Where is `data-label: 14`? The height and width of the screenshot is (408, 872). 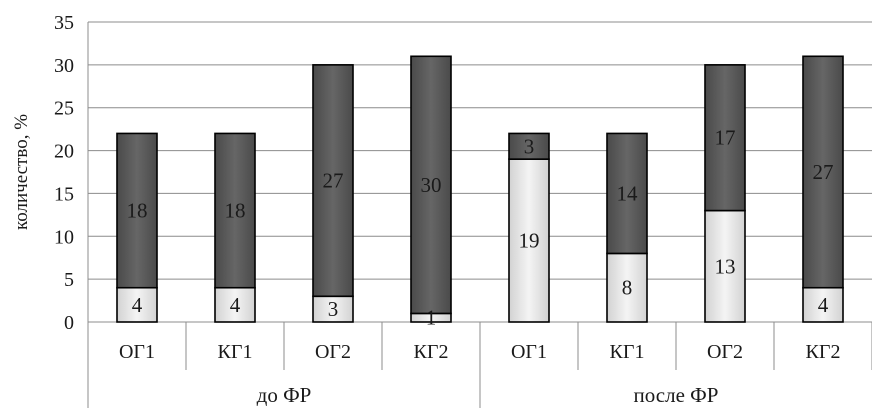
data-label: 14 is located at coordinates (628, 193).